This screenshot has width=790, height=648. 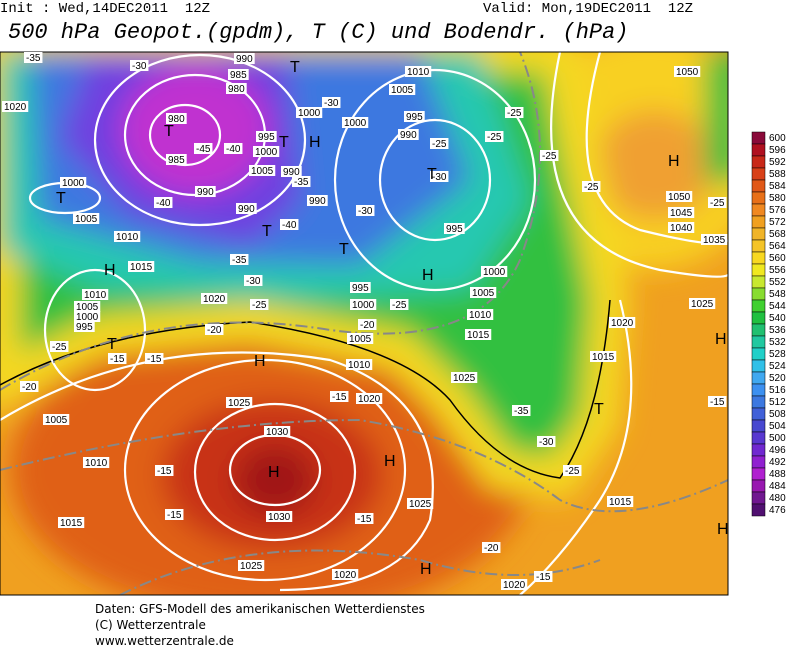 What do you see at coordinates (777, 270) in the screenshot?
I see `colorbar-label: 556` at bounding box center [777, 270].